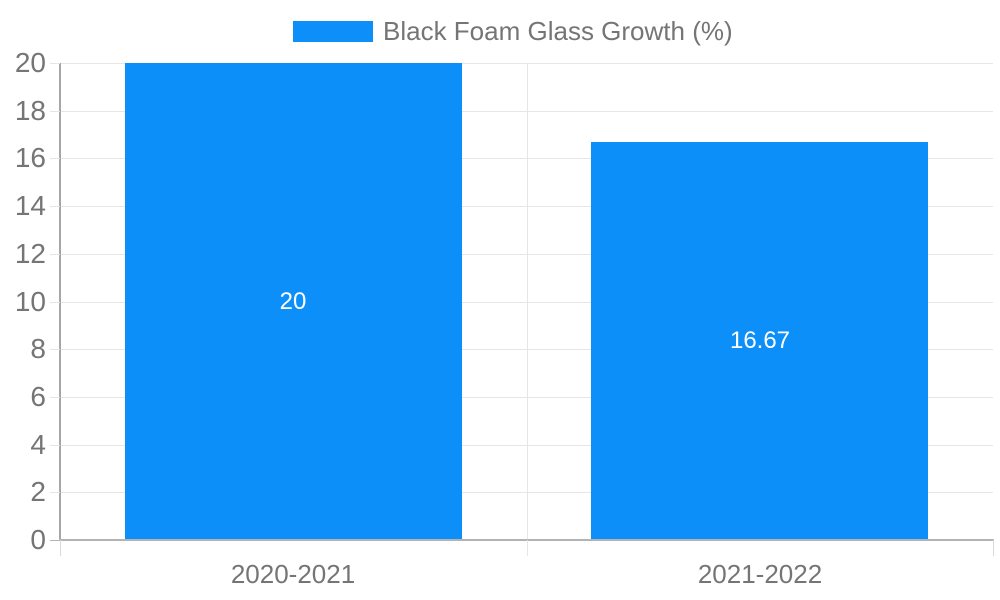  What do you see at coordinates (333, 31) in the screenshot?
I see `legend-swatch` at bounding box center [333, 31].